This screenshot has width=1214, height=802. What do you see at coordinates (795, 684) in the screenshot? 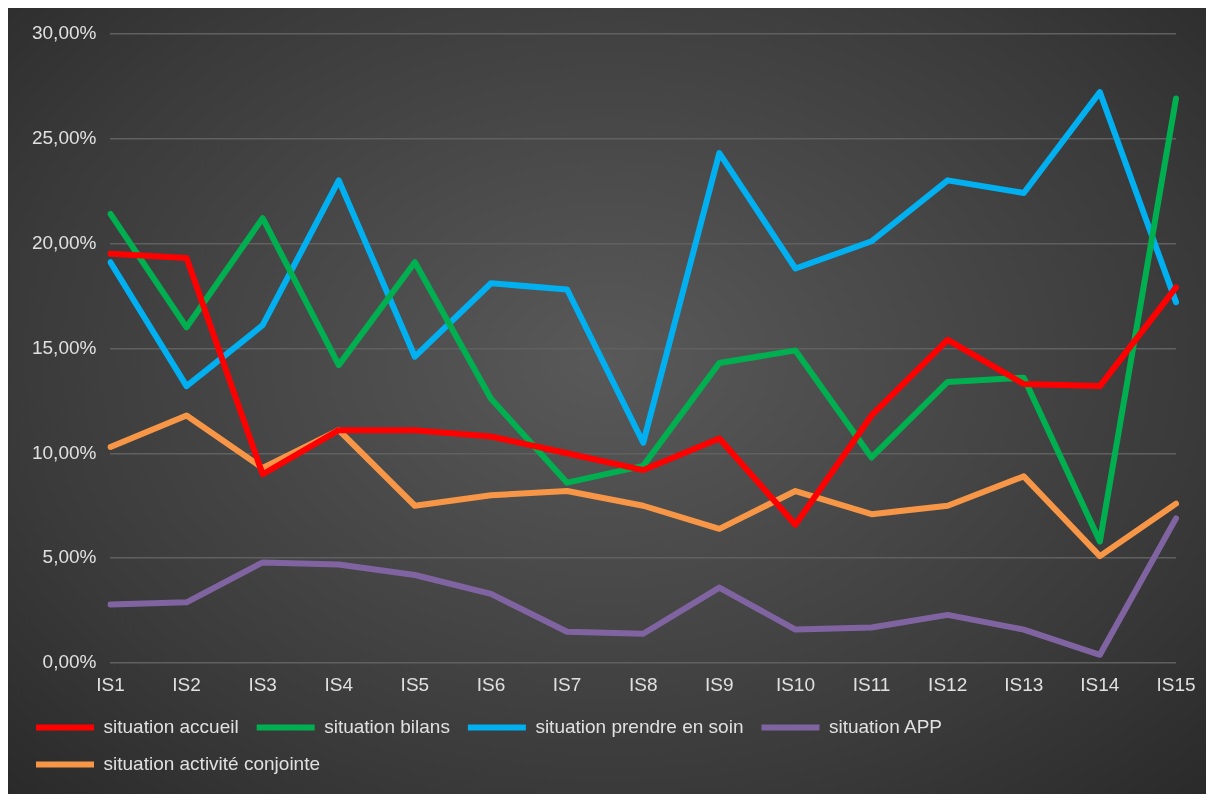
I see `x-tick-label: IS10` at bounding box center [795, 684].